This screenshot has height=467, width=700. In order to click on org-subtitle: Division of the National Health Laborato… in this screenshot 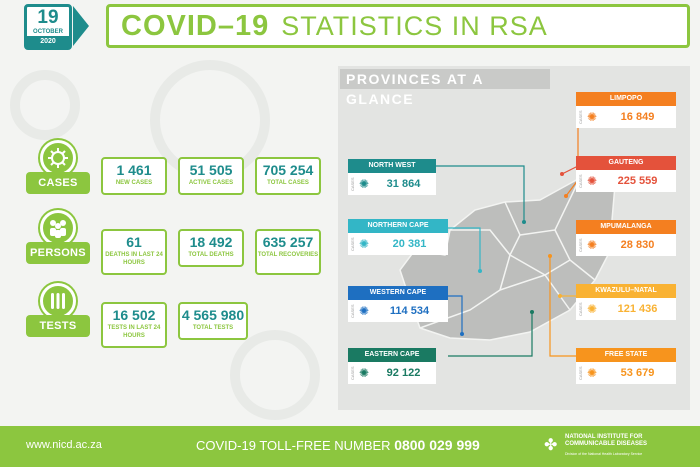, I will do `click(604, 454)`.